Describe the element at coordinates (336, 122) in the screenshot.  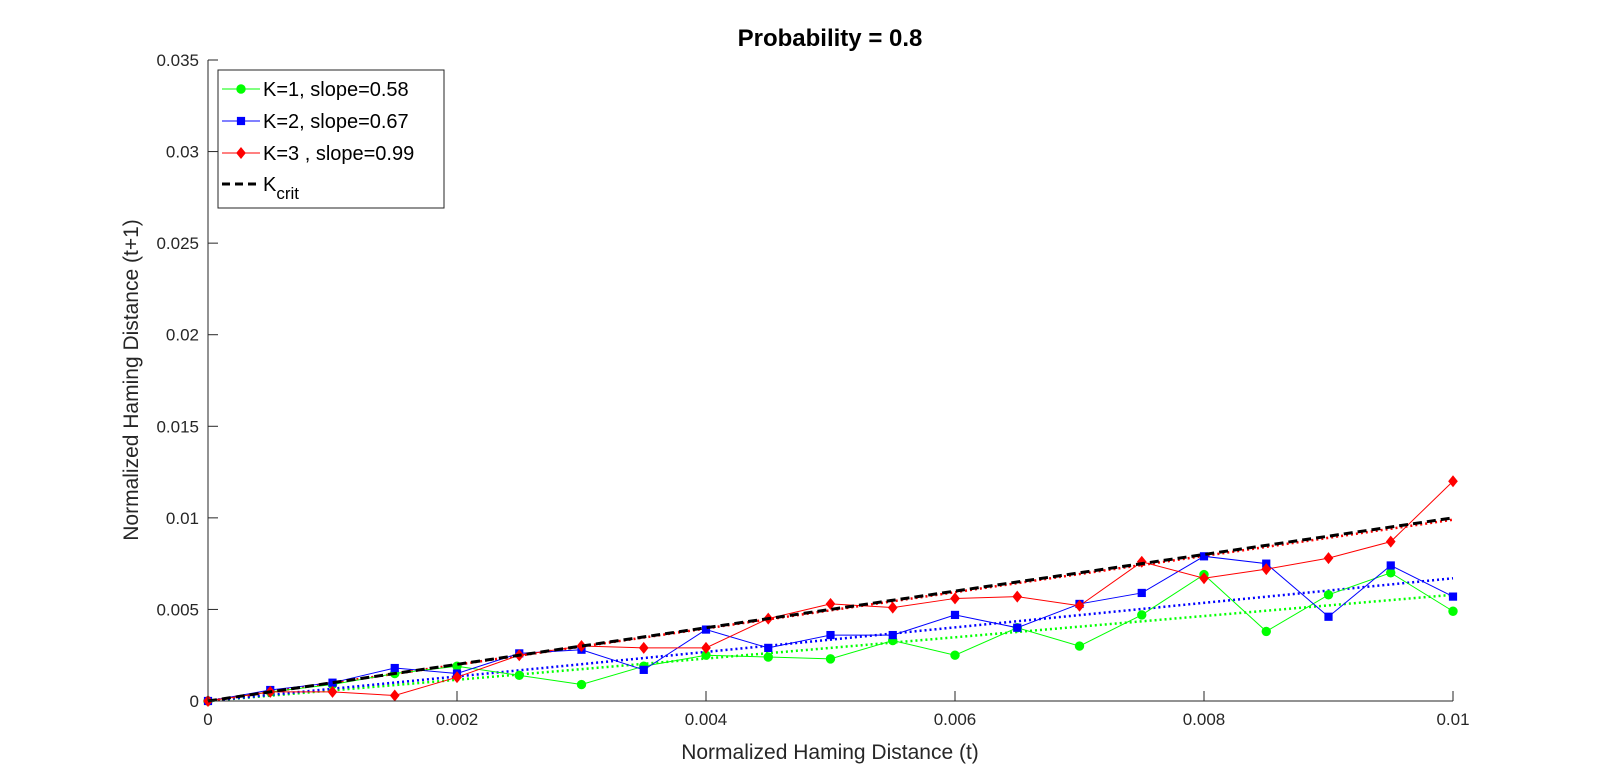
I see `legend-label: K=2, slope=0.67` at that location.